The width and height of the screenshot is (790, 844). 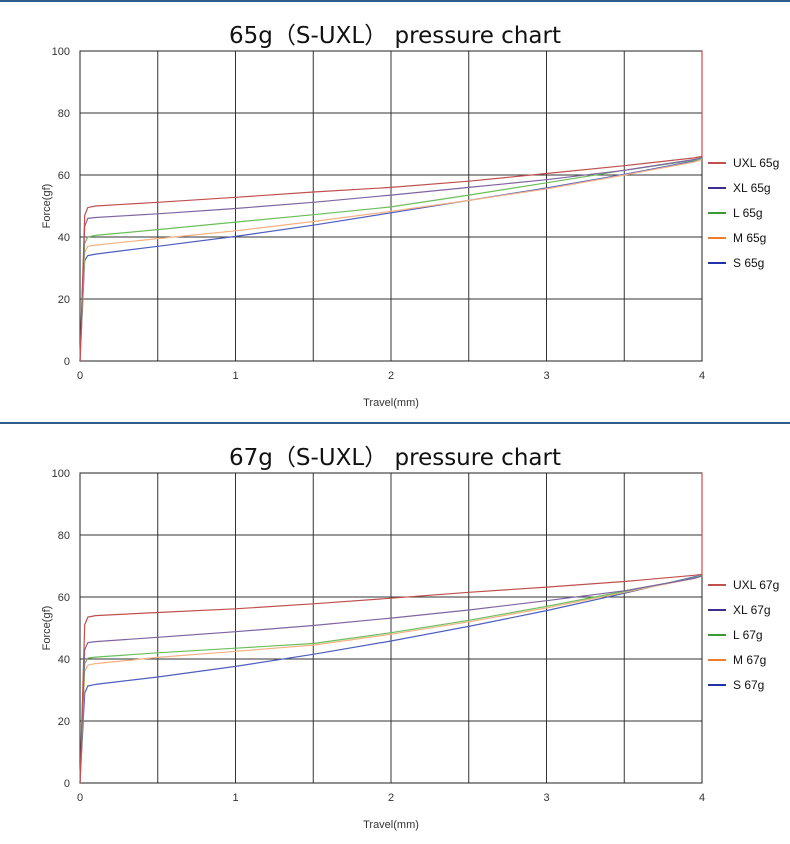 What do you see at coordinates (752, 188) in the screenshot?
I see `legend-label: XL 65g` at bounding box center [752, 188].